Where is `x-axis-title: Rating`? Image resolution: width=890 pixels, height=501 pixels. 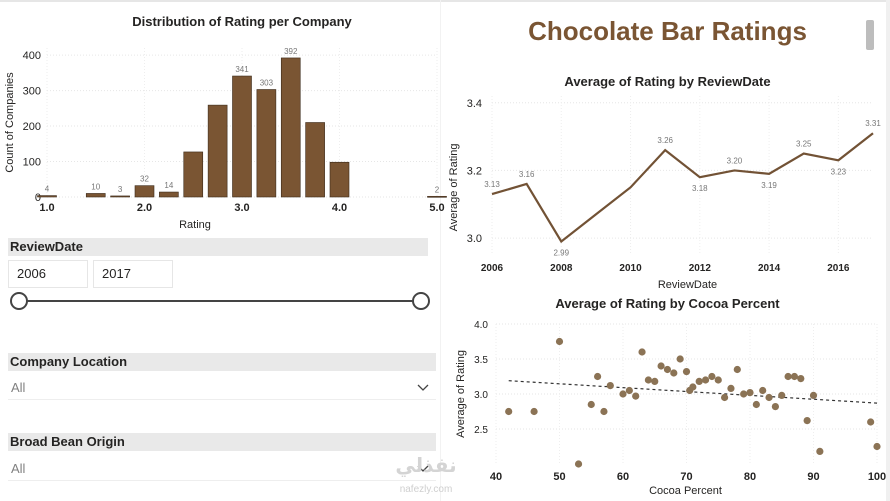
x-axis-title: Rating is located at coordinates (195, 225).